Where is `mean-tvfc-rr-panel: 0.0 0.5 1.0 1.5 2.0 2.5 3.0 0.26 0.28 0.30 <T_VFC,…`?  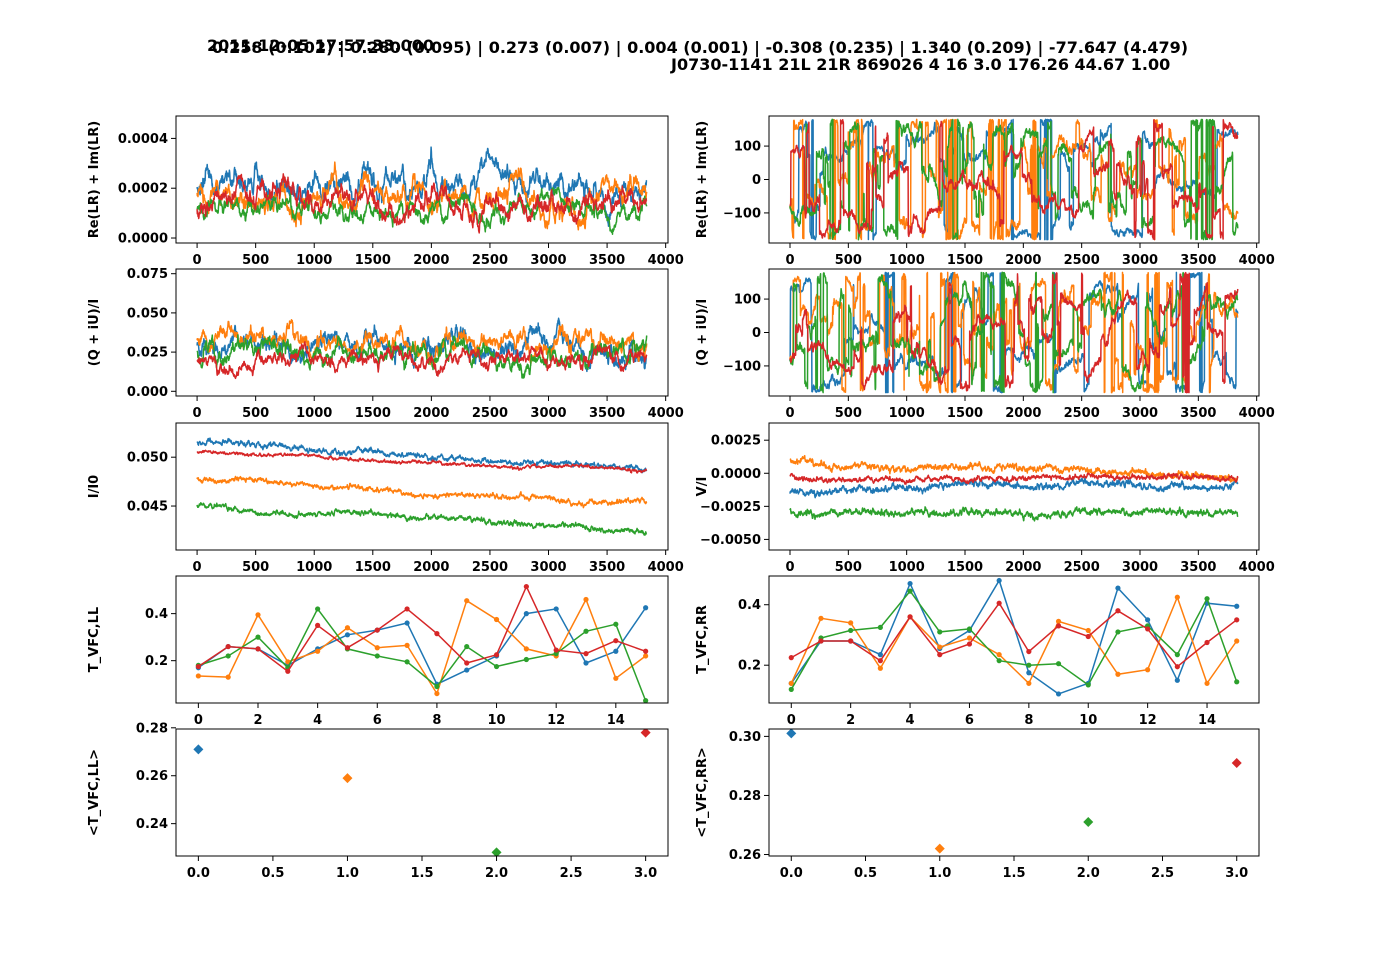 mean-tvfc-rr-panel: 0.0 0.5 1.0 1.5 2.0 2.5 3.0 0.26 0.28 0.30 <T_VFC,… is located at coordinates (977, 804).